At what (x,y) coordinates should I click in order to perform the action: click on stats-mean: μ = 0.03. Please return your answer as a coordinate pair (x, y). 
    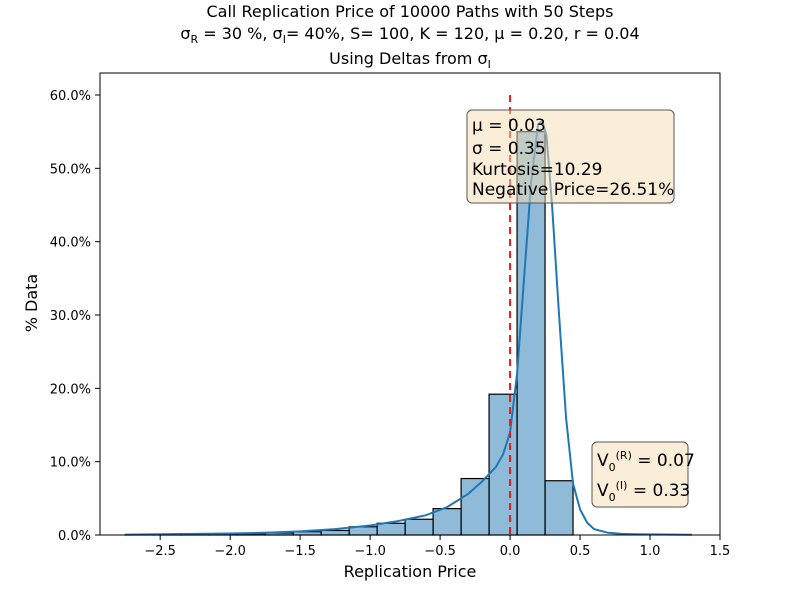
    Looking at the image, I should click on (509, 126).